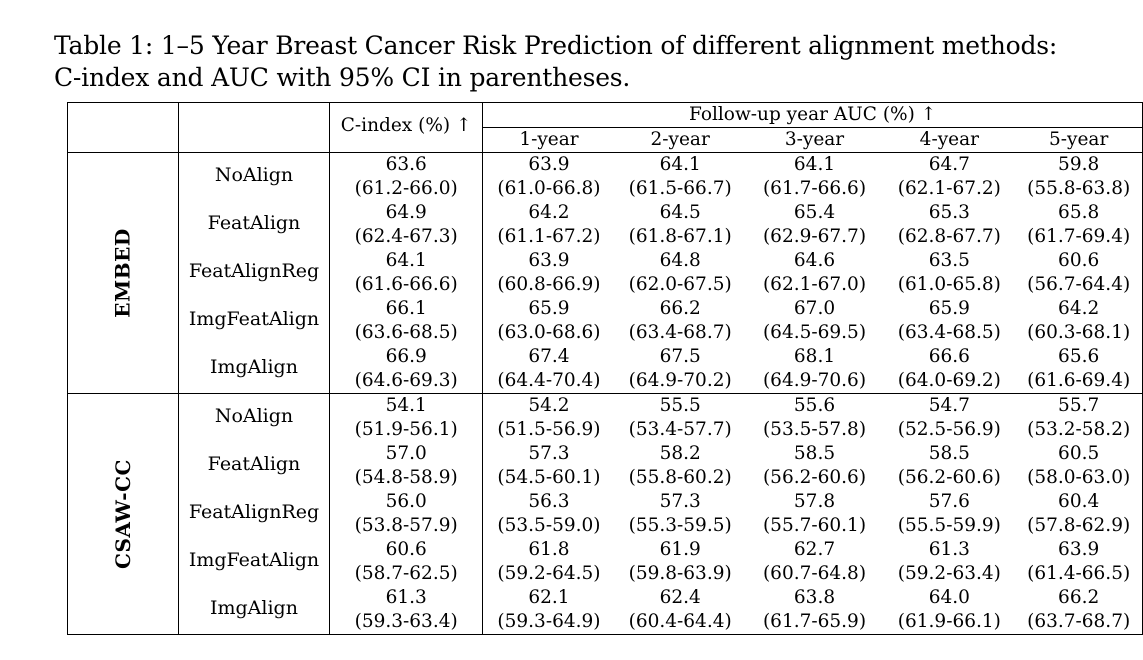  Describe the element at coordinates (406, 188) in the screenshot. I see `confidence-interval: (61.2-66.0)` at that location.